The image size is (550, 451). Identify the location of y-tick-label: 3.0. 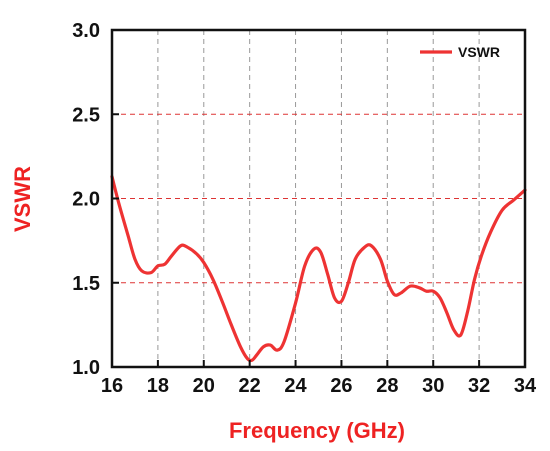
(86, 31).